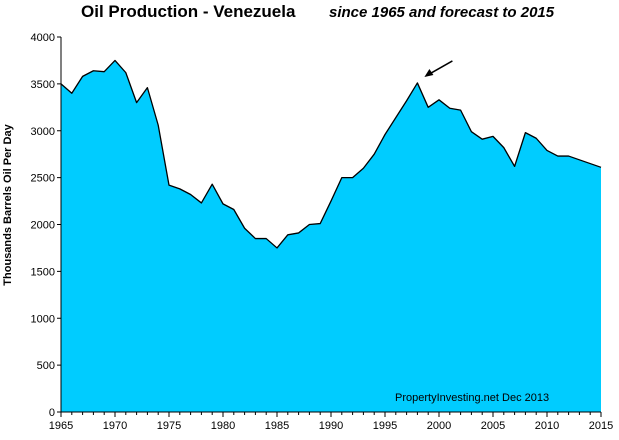 The width and height of the screenshot is (619, 440). Describe the element at coordinates (8, 204) in the screenshot. I see `y-axis-label: Thousands Barrels Oil Per Day` at that location.